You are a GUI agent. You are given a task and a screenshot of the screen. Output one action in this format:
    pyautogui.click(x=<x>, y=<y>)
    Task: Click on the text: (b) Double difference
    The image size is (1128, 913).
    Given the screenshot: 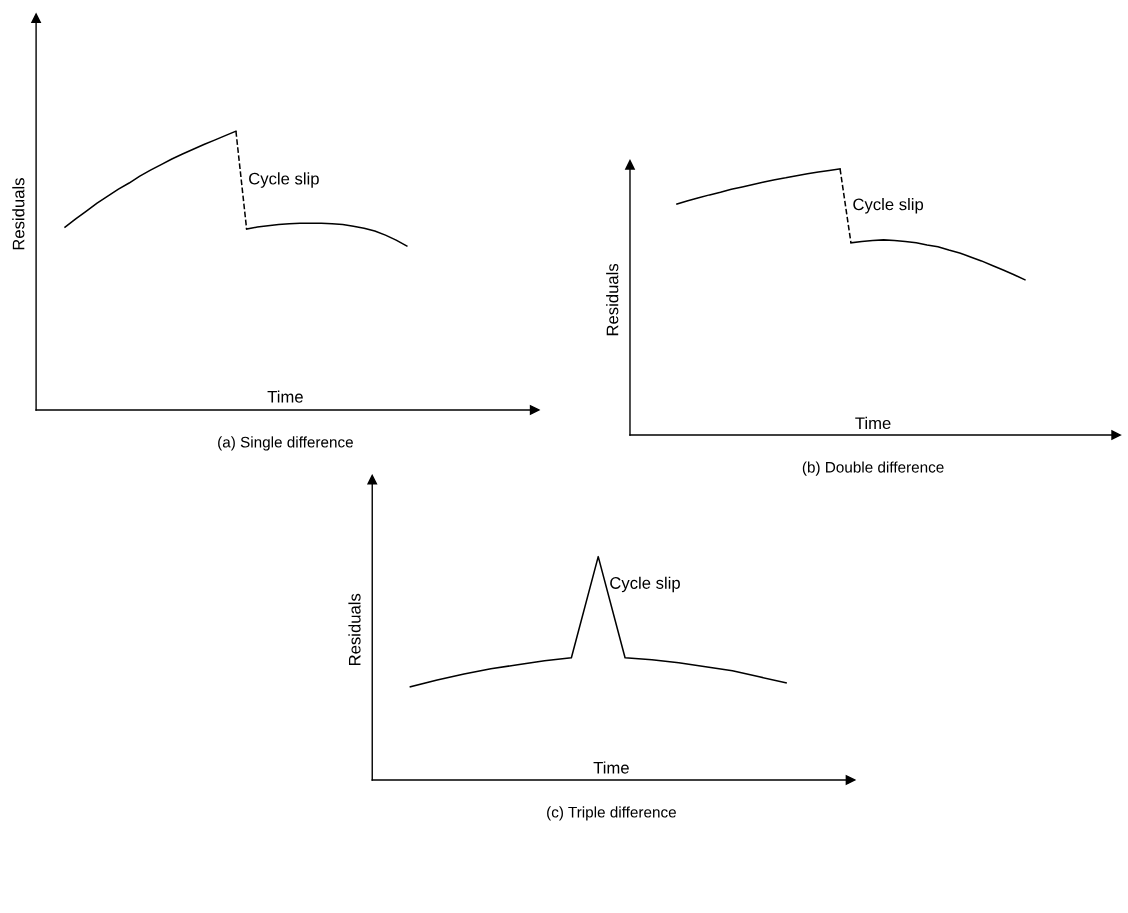 What is the action you would take?
    pyautogui.click(x=873, y=468)
    